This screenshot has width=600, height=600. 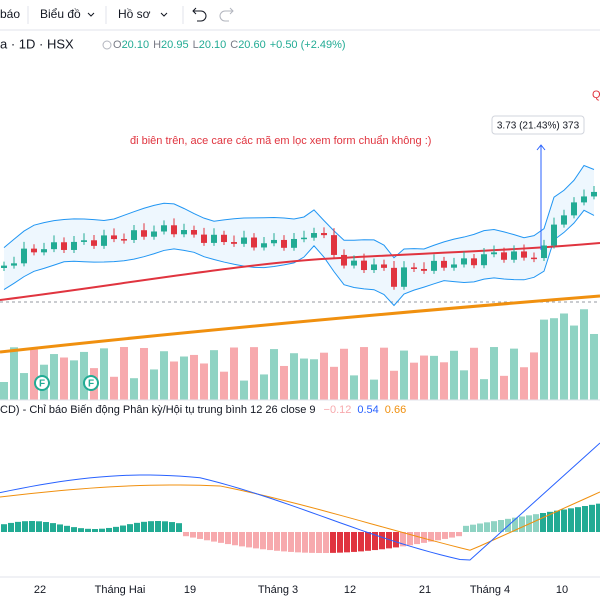 What do you see at coordinates (541, 147) in the screenshot?
I see `measure-arrow` at bounding box center [541, 147].